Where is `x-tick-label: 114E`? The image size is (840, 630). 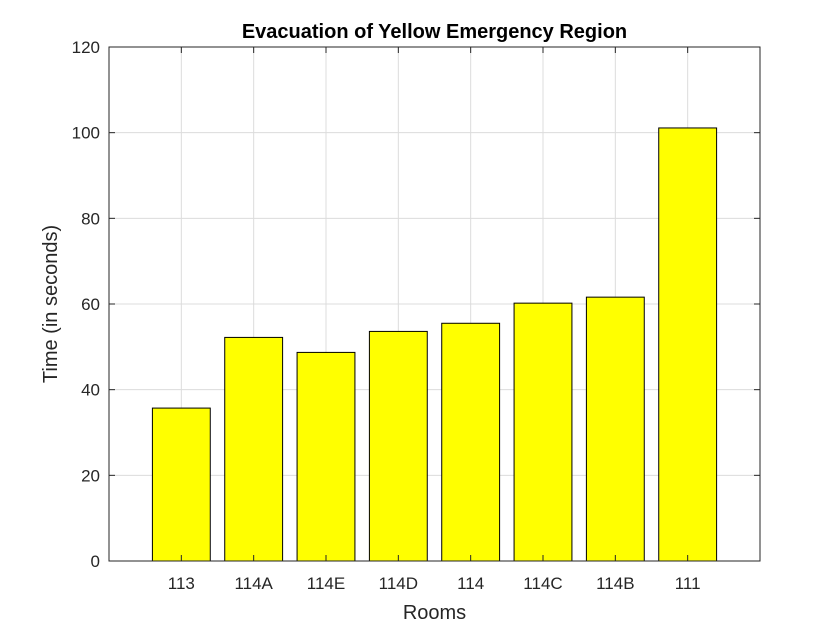
x-tick-label: 114E is located at coordinates (326, 583).